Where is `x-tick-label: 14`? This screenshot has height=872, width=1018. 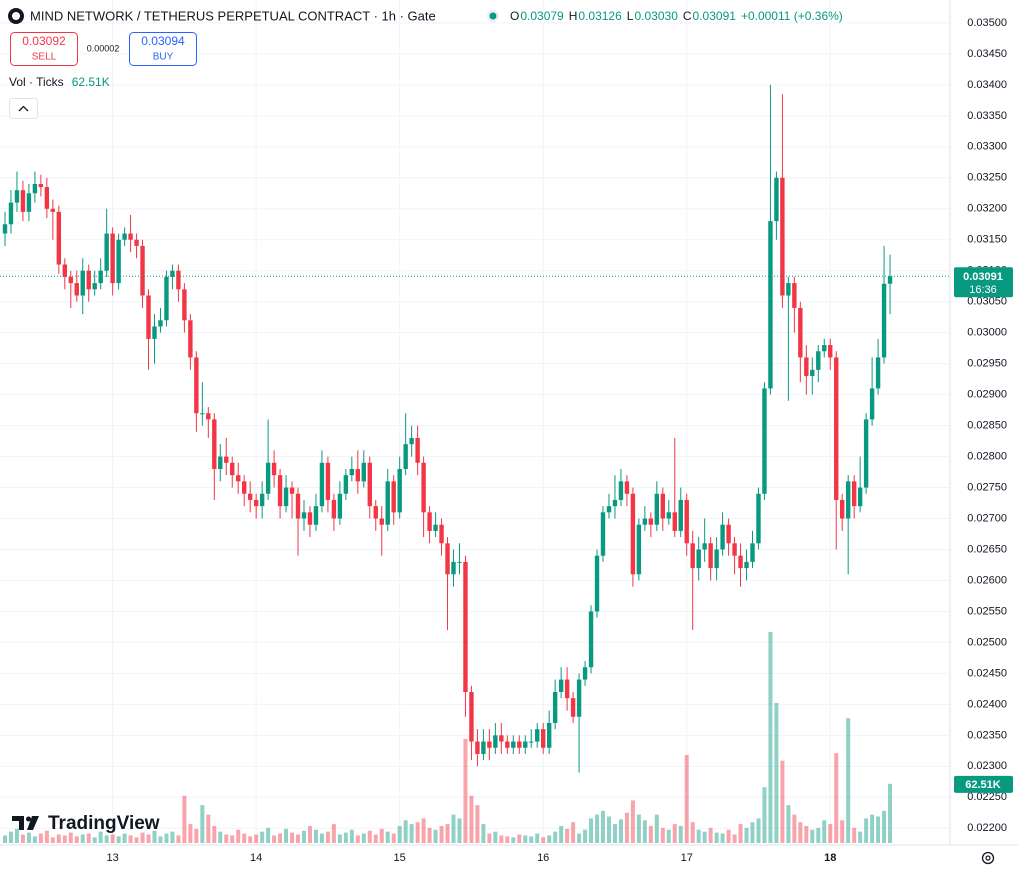
x-tick-label: 14 is located at coordinates (256, 858).